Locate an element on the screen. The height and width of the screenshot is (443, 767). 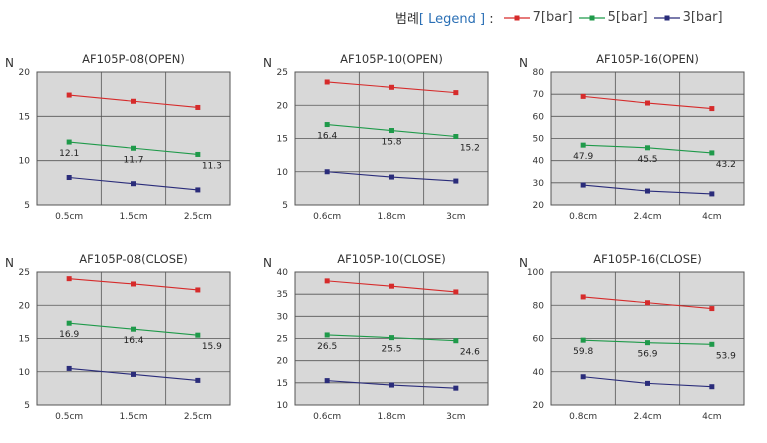
chart-3-ytick-4: 60 is located at coordinates (539, 117).